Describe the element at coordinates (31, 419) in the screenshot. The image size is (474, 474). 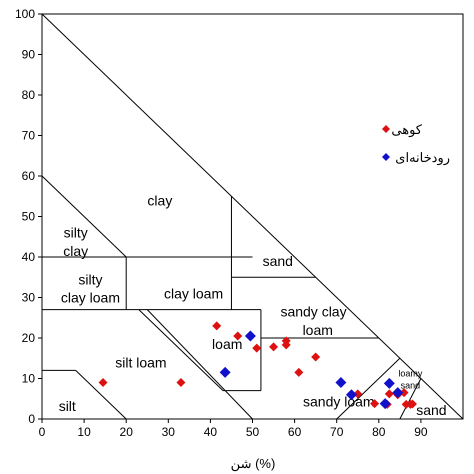
I see `y-tick-label: 0` at that location.